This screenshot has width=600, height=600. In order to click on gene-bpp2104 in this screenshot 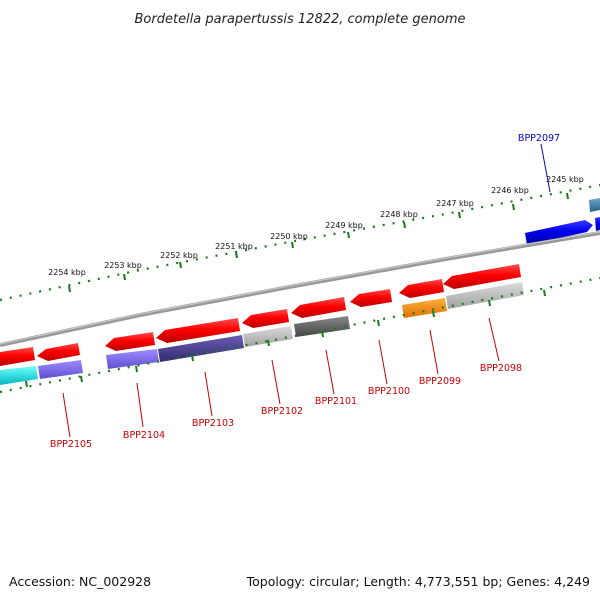, I will do `click(130, 341)`.